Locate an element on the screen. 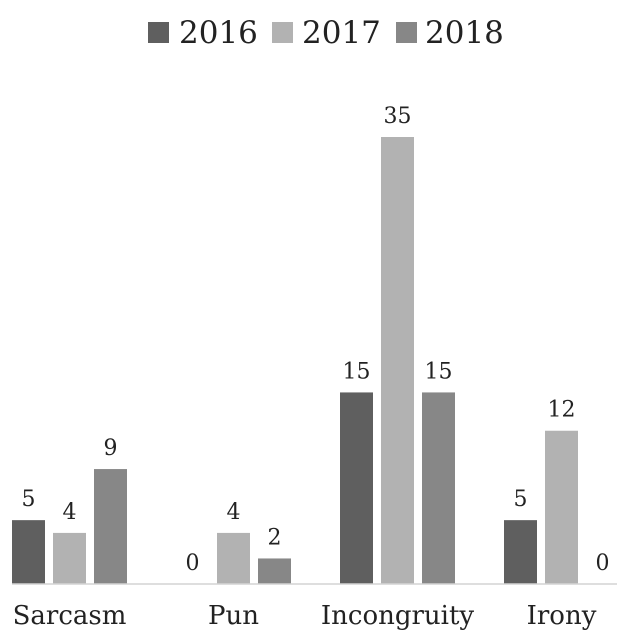 This screenshot has width=617, height=635. category-label-incongruity: Incongruity is located at coordinates (398, 615).